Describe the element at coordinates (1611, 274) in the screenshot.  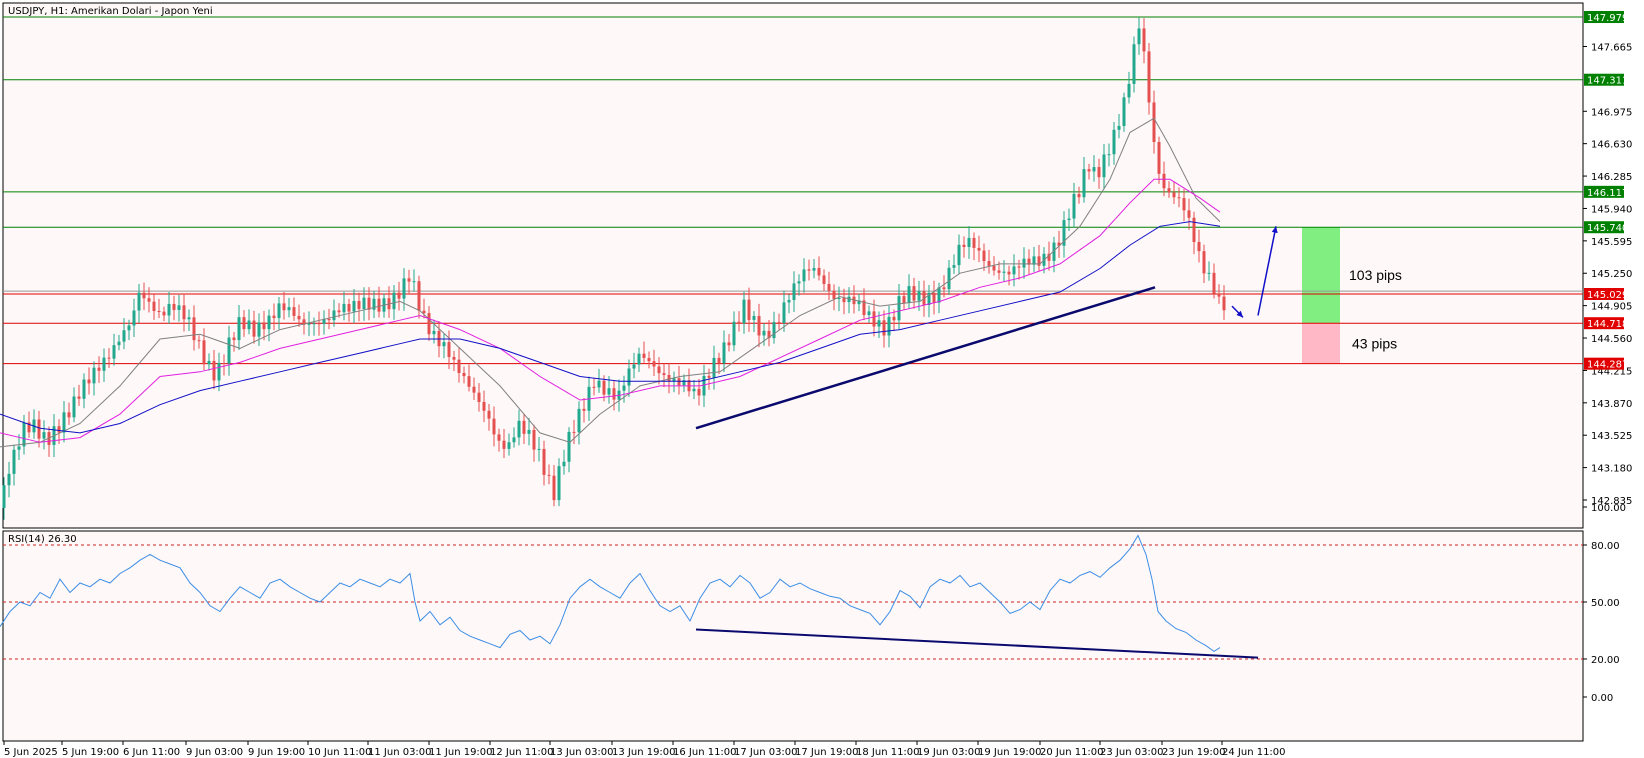
I see `price-tick-label: 145.250` at that location.